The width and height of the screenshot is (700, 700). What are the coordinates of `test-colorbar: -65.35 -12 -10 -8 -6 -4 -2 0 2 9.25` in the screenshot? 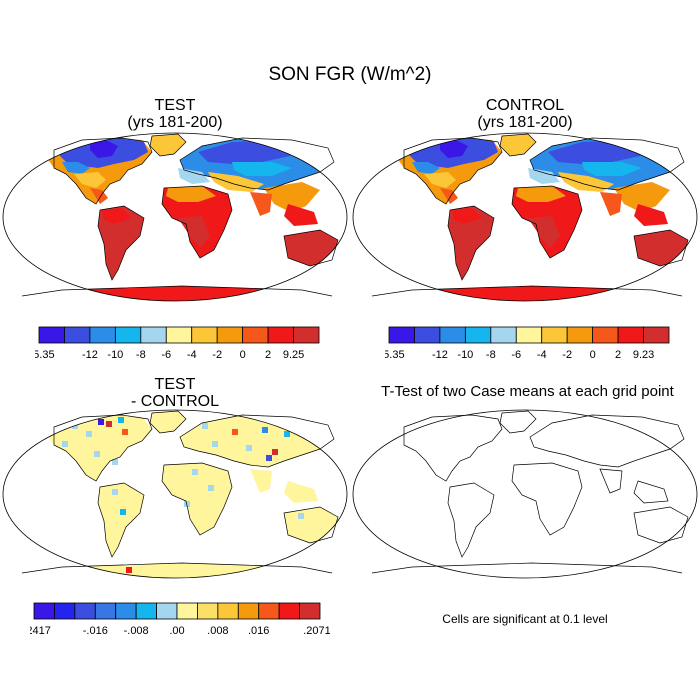 It's located at (177, 343).